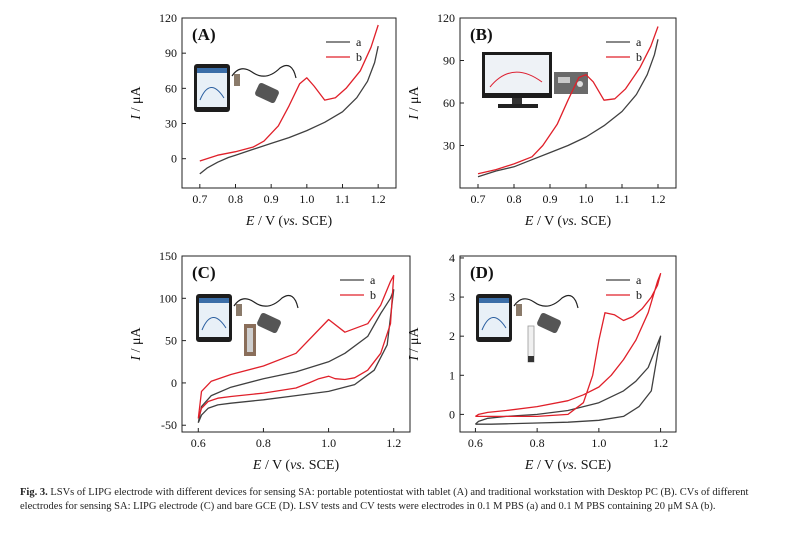  I want to click on y-tick-label: 100, so click(168, 298).